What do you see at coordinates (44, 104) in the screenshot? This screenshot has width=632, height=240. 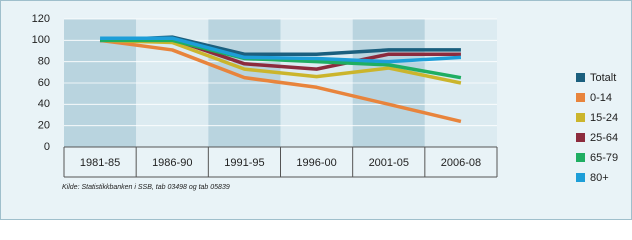 I see `y-tick-label: 40` at bounding box center [44, 104].